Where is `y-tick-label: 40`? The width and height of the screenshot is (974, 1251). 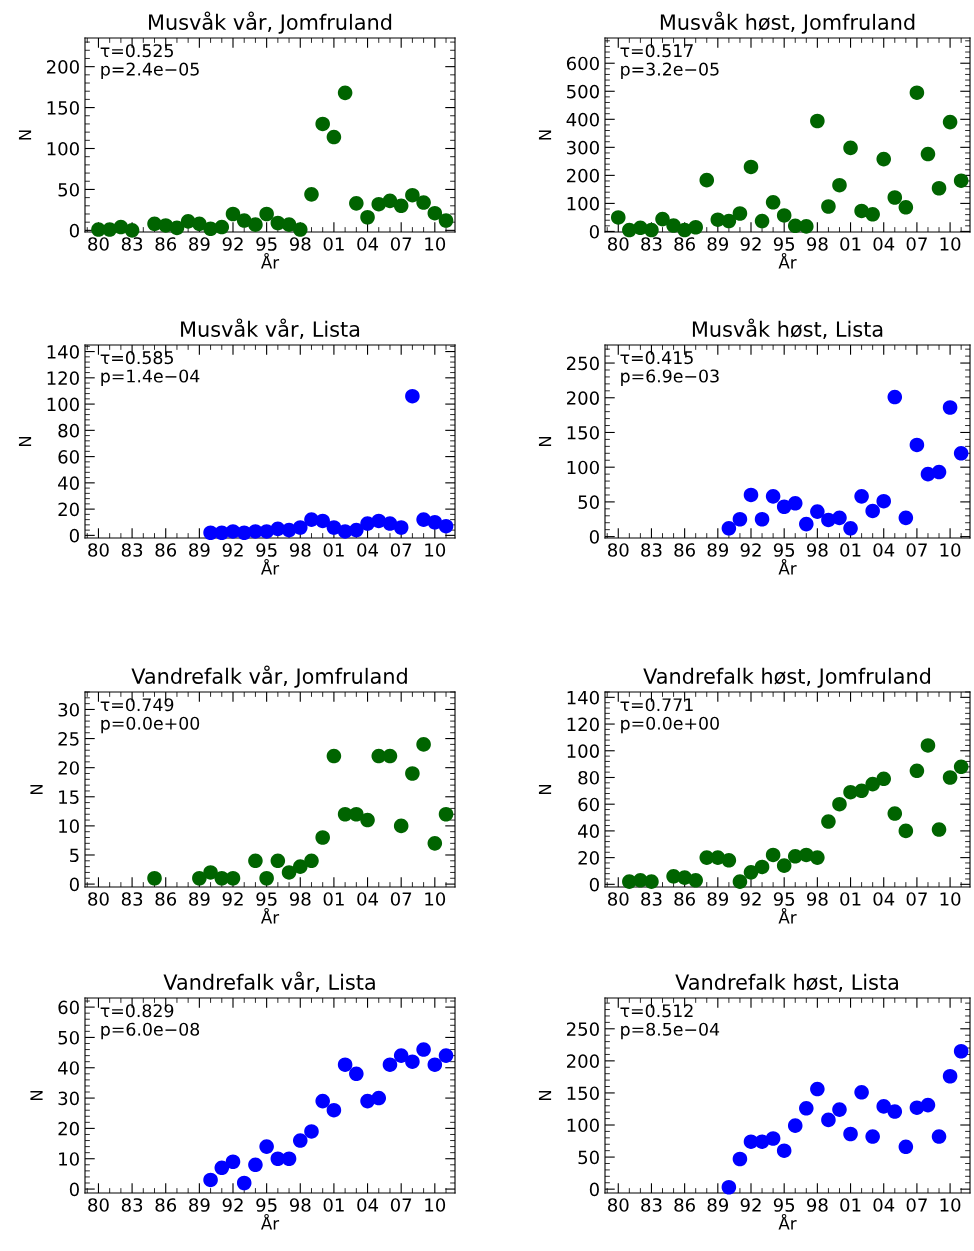 y-tick-label: 40 is located at coordinates (68, 483).